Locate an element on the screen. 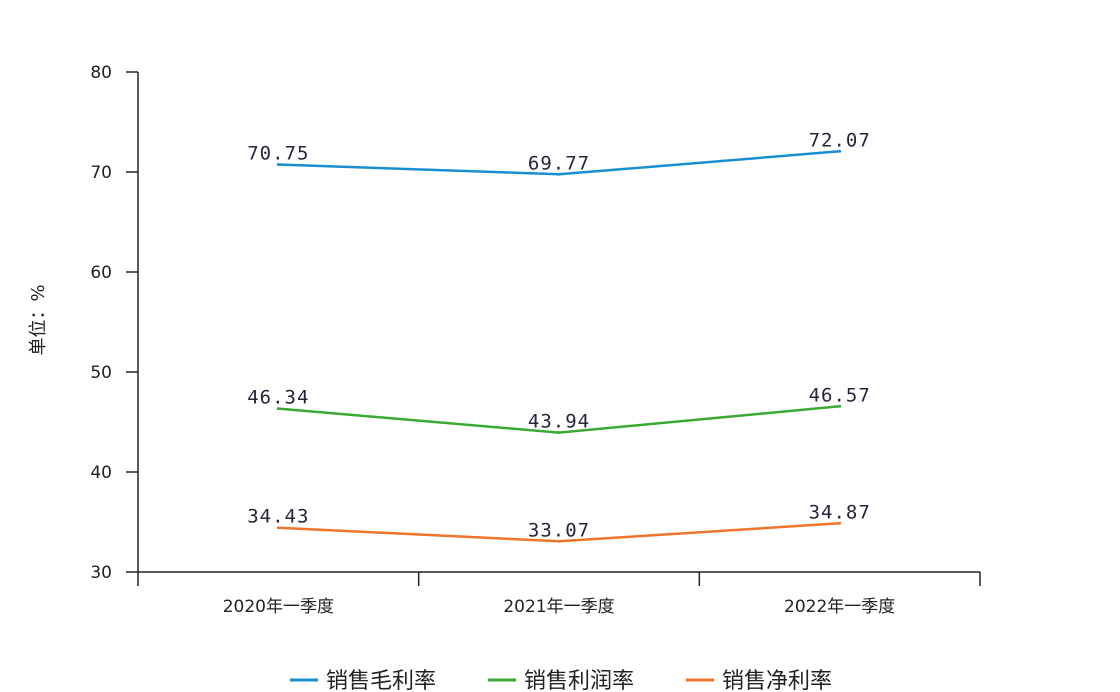 The width and height of the screenshot is (1120, 692). series-3: 34.43 33.07 34.87 is located at coordinates (559, 522).